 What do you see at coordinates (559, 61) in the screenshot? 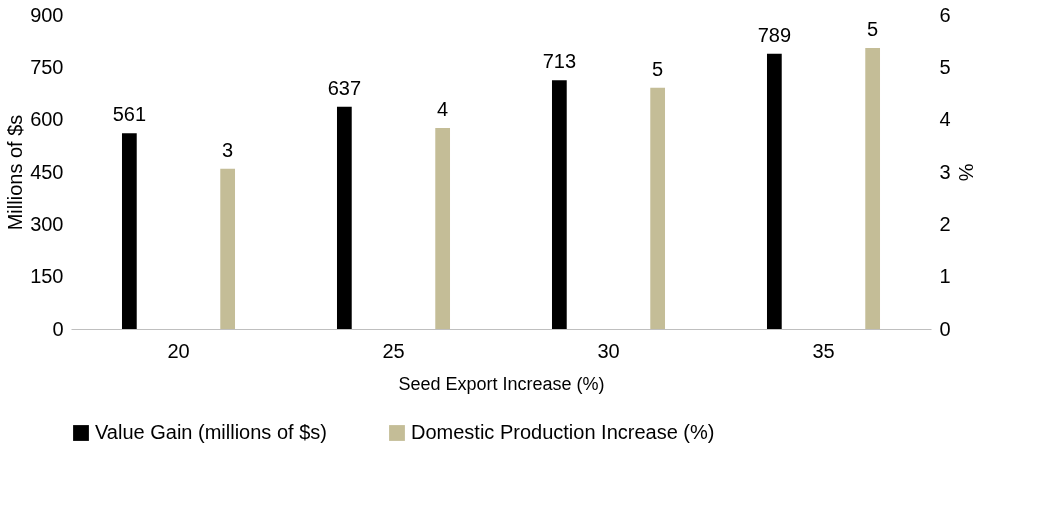
I see `data-label: 713` at bounding box center [559, 61].